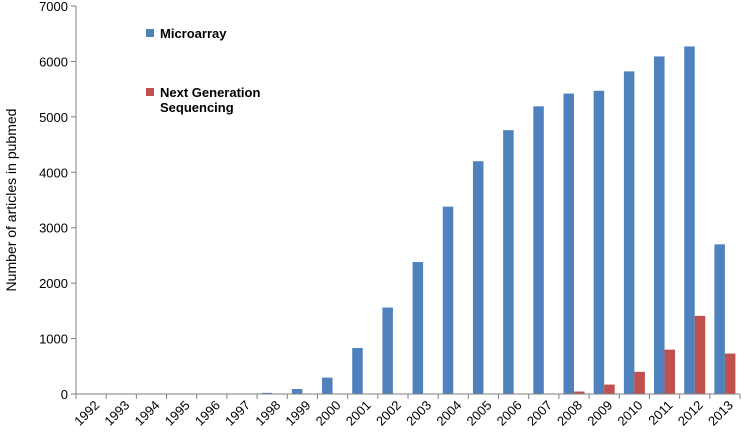 Image resolution: width=748 pixels, height=442 pixels. What do you see at coordinates (237, 413) in the screenshot?
I see `x-tick-label: 1997` at bounding box center [237, 413].